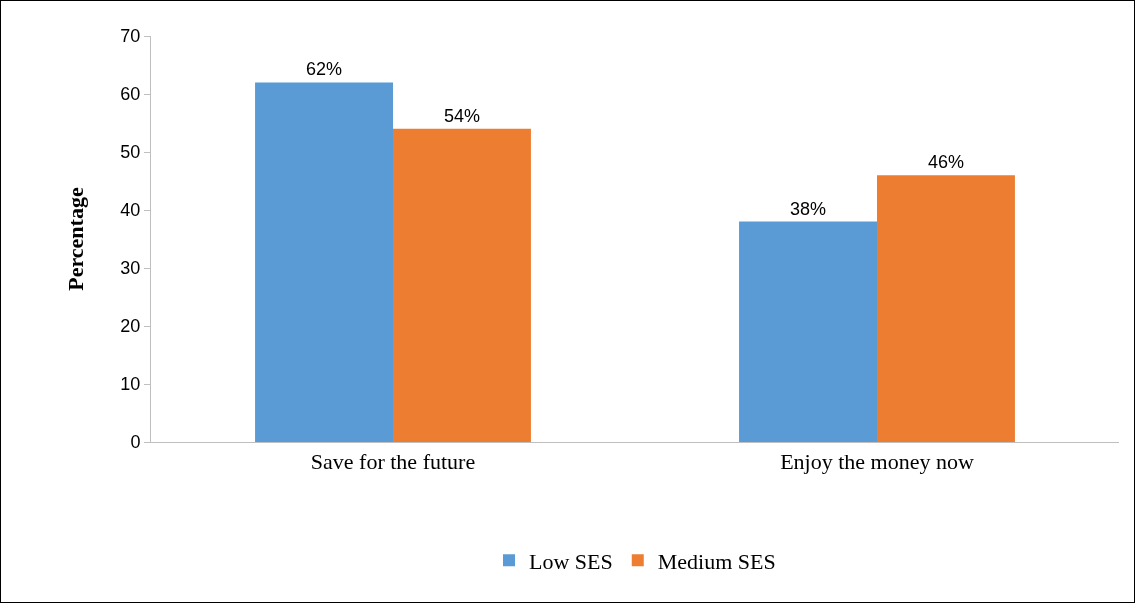 The image size is (1135, 603). I want to click on data-label: 38%, so click(808, 208).